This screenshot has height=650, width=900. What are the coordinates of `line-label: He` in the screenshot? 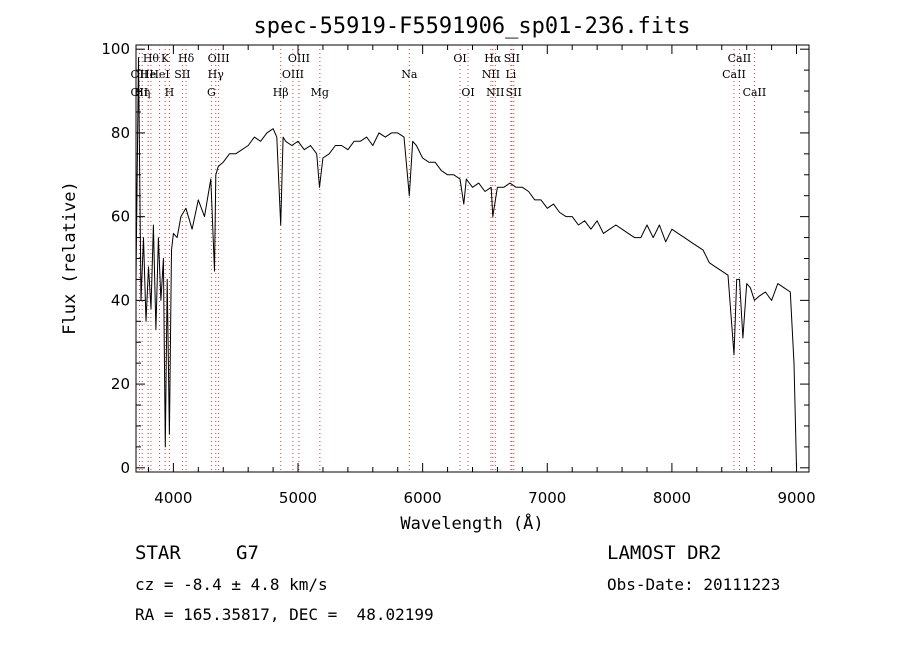 It's located at (148, 74).